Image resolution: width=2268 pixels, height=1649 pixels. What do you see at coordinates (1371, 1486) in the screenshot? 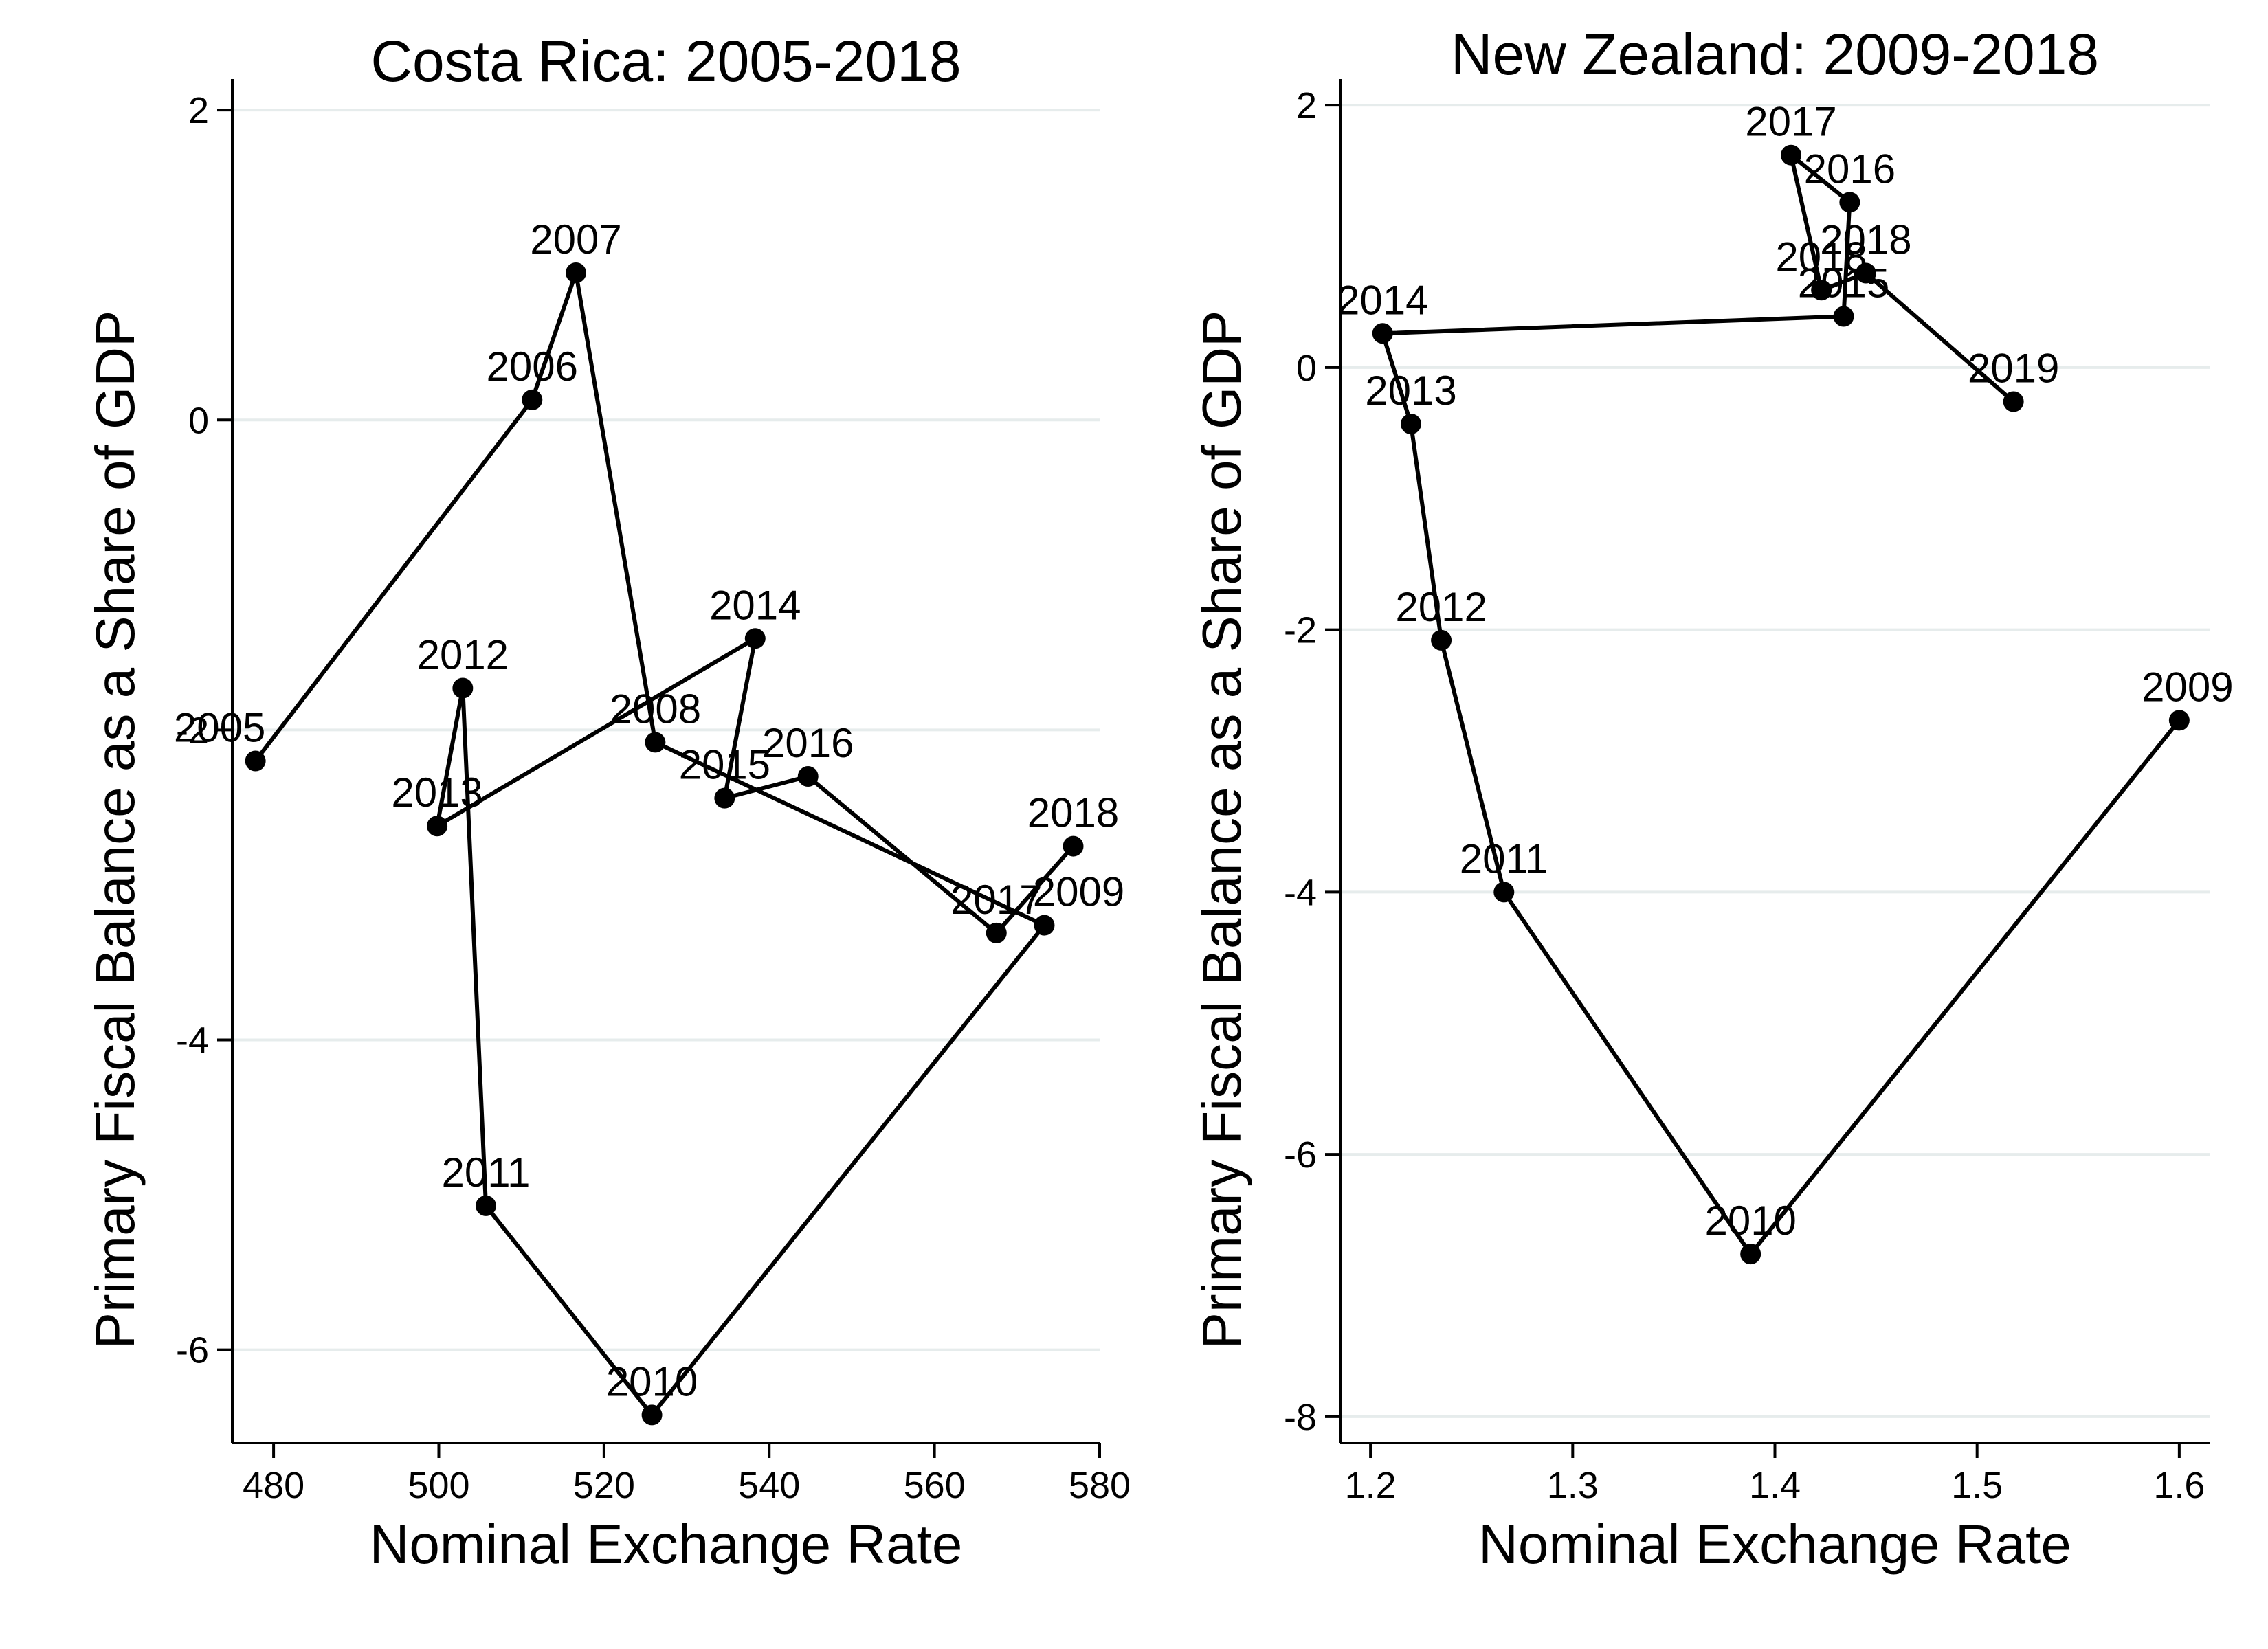
I see `x-tick-label: 1.2` at bounding box center [1371, 1486].